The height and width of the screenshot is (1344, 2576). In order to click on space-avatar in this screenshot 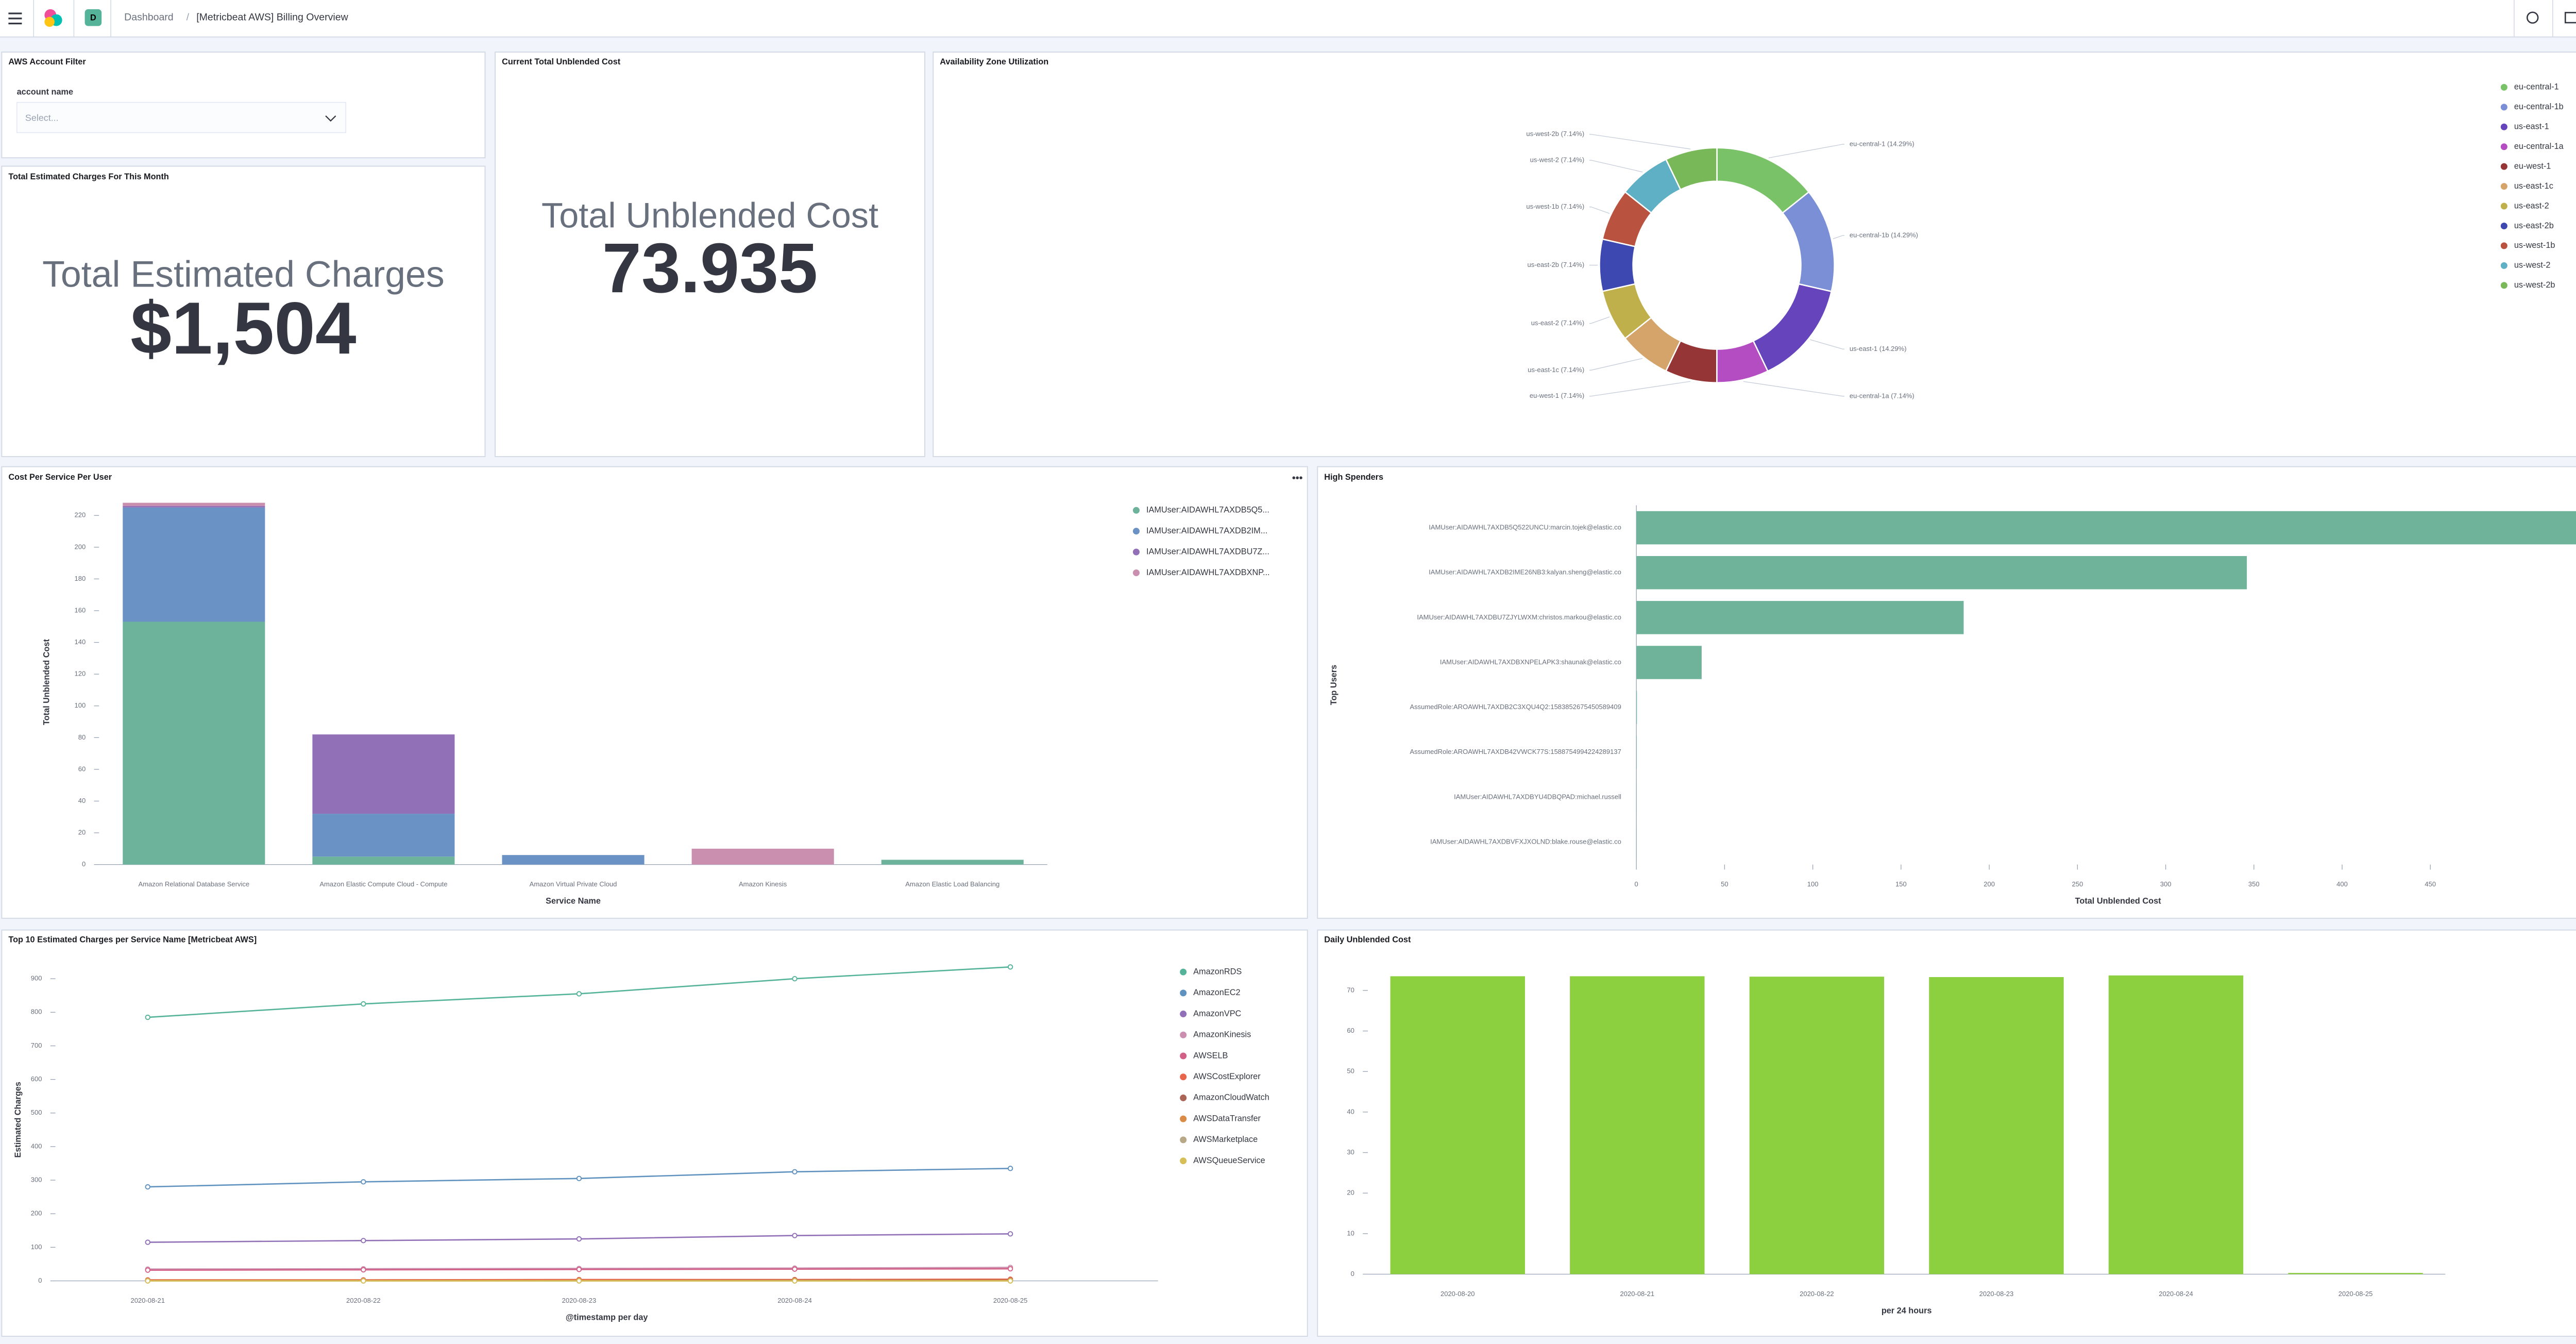, I will do `click(93, 18)`.